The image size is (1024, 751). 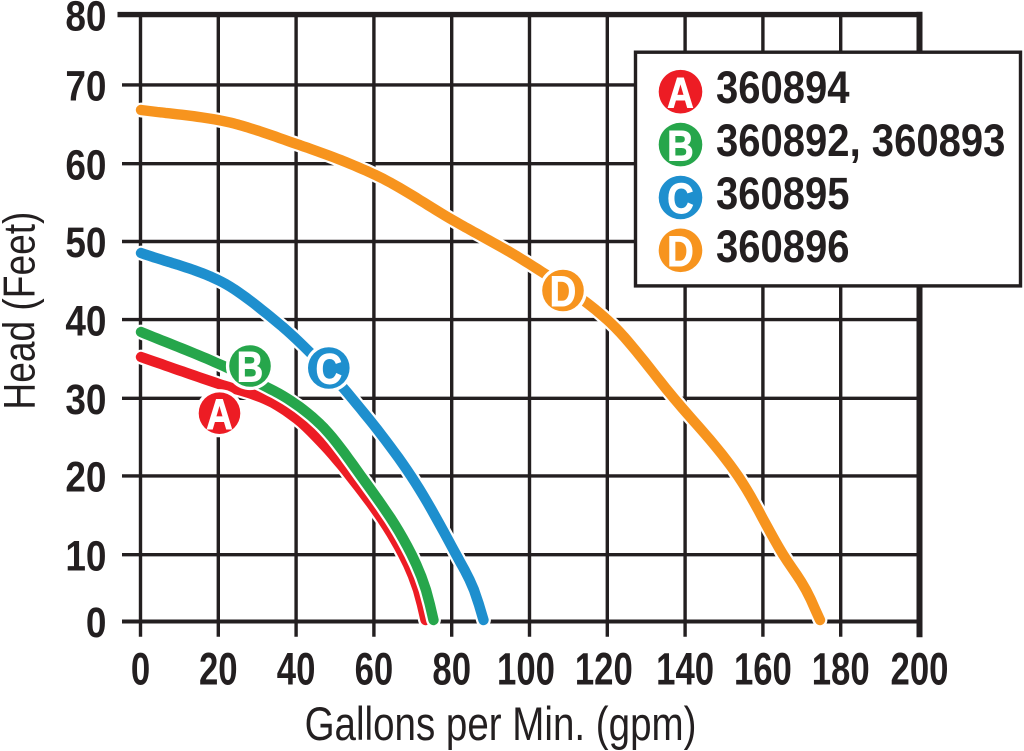 What do you see at coordinates (85, 86) in the screenshot?
I see `svg-text: 70` at bounding box center [85, 86].